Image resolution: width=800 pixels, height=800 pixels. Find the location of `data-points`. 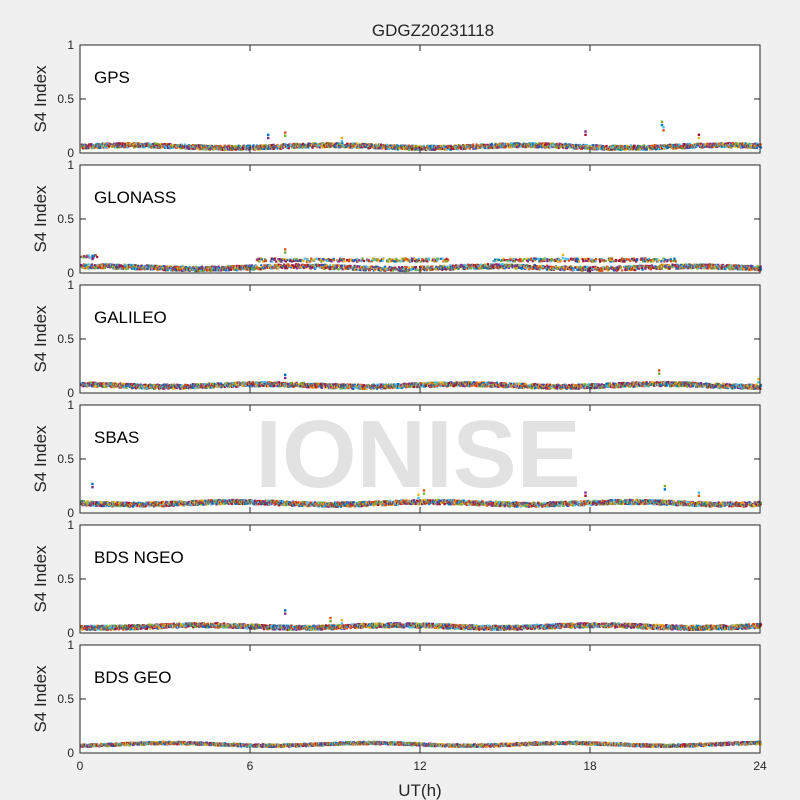

data-points is located at coordinates (421, 260).